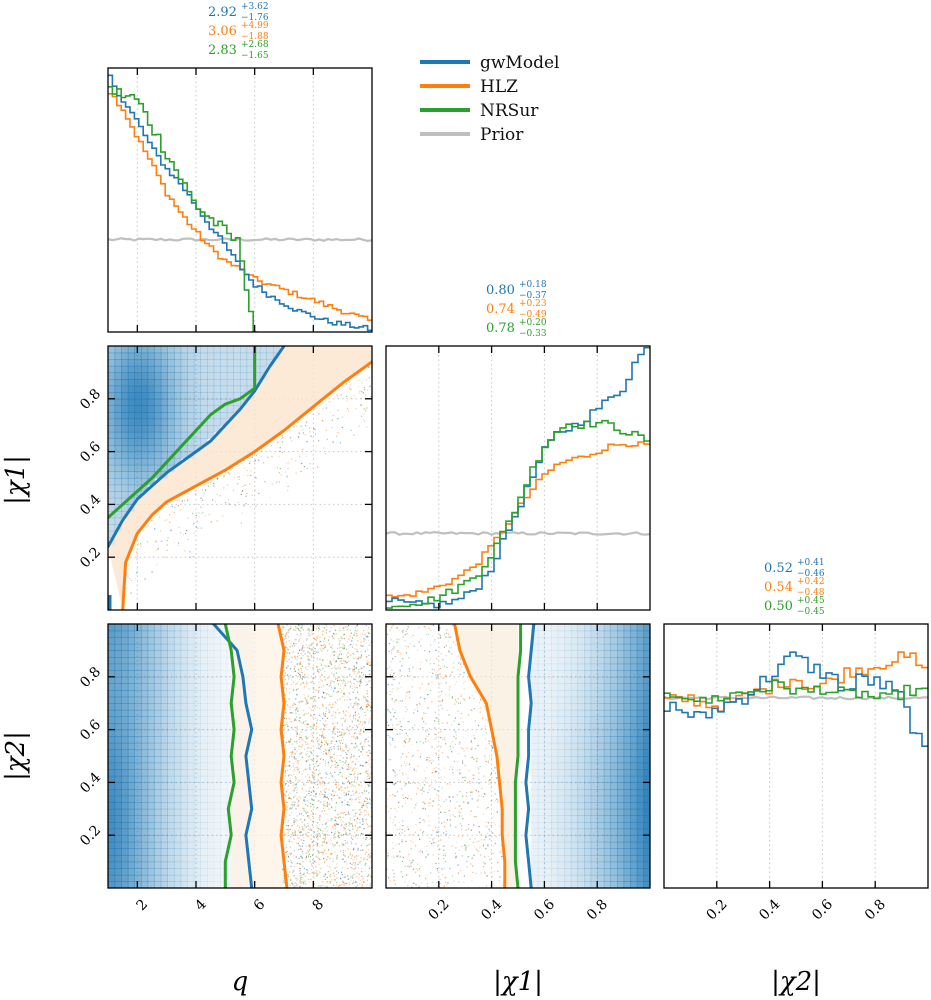 This screenshot has height=1000, width=931. I want to click on x-axis-label-chi2: |χ2|, so click(796, 982).